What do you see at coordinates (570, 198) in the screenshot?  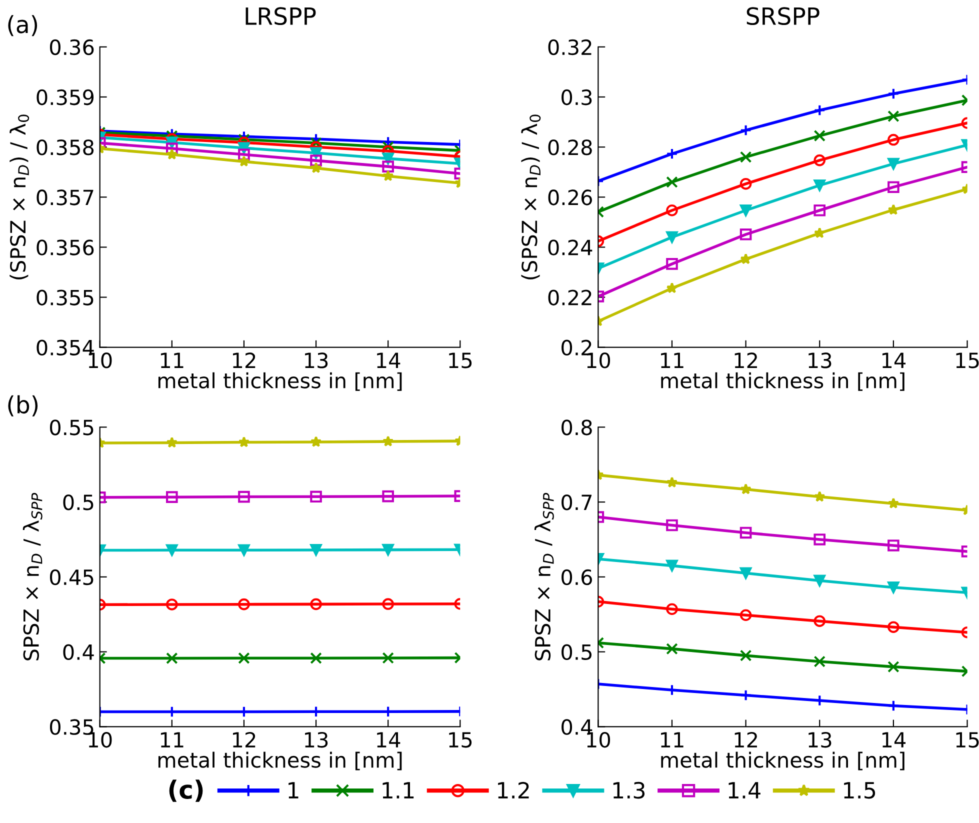 I see `y-tick-label: 0.26` at bounding box center [570, 198].